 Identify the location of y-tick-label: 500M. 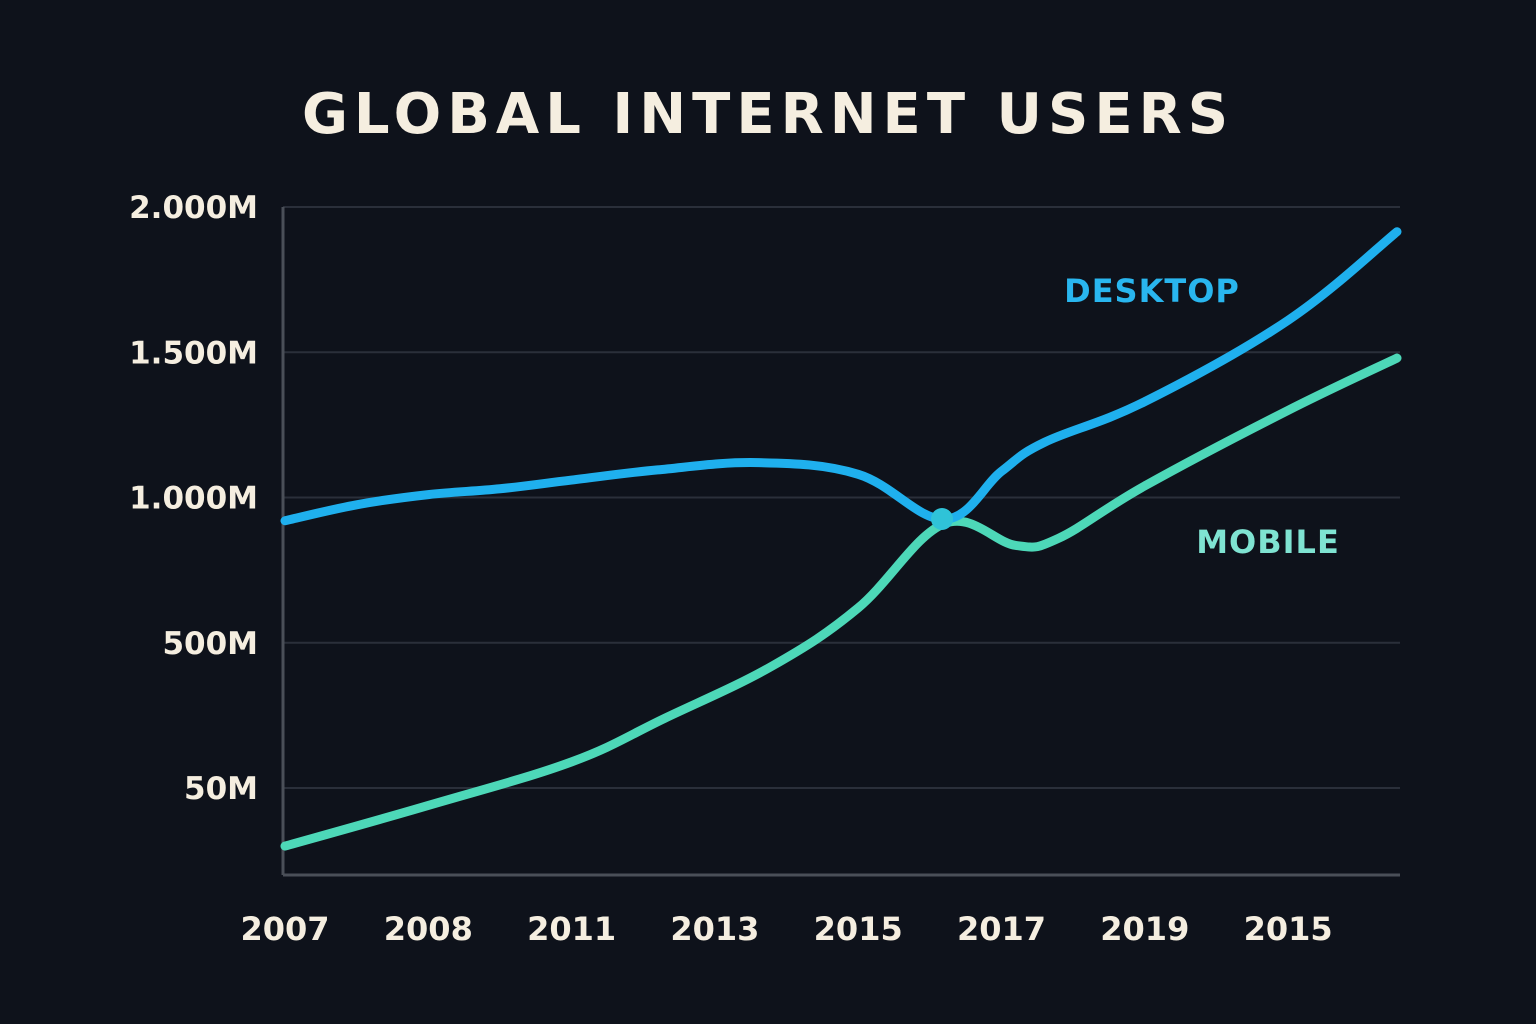
(210, 644).